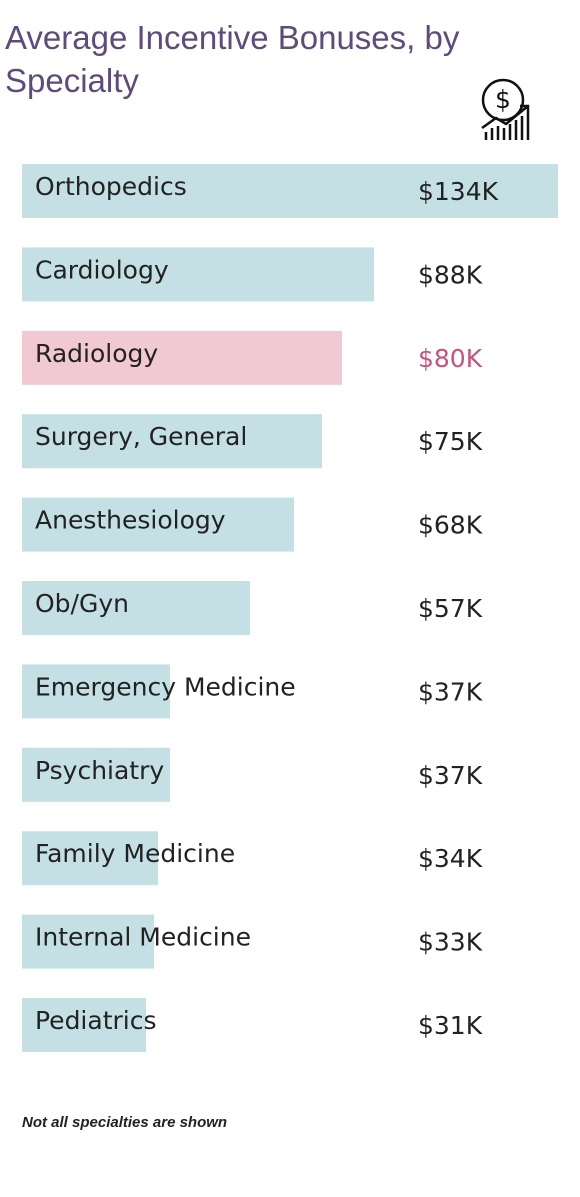 The height and width of the screenshot is (1197, 580). What do you see at coordinates (111, 186) in the screenshot?
I see `category-label: Orthopedics` at bounding box center [111, 186].